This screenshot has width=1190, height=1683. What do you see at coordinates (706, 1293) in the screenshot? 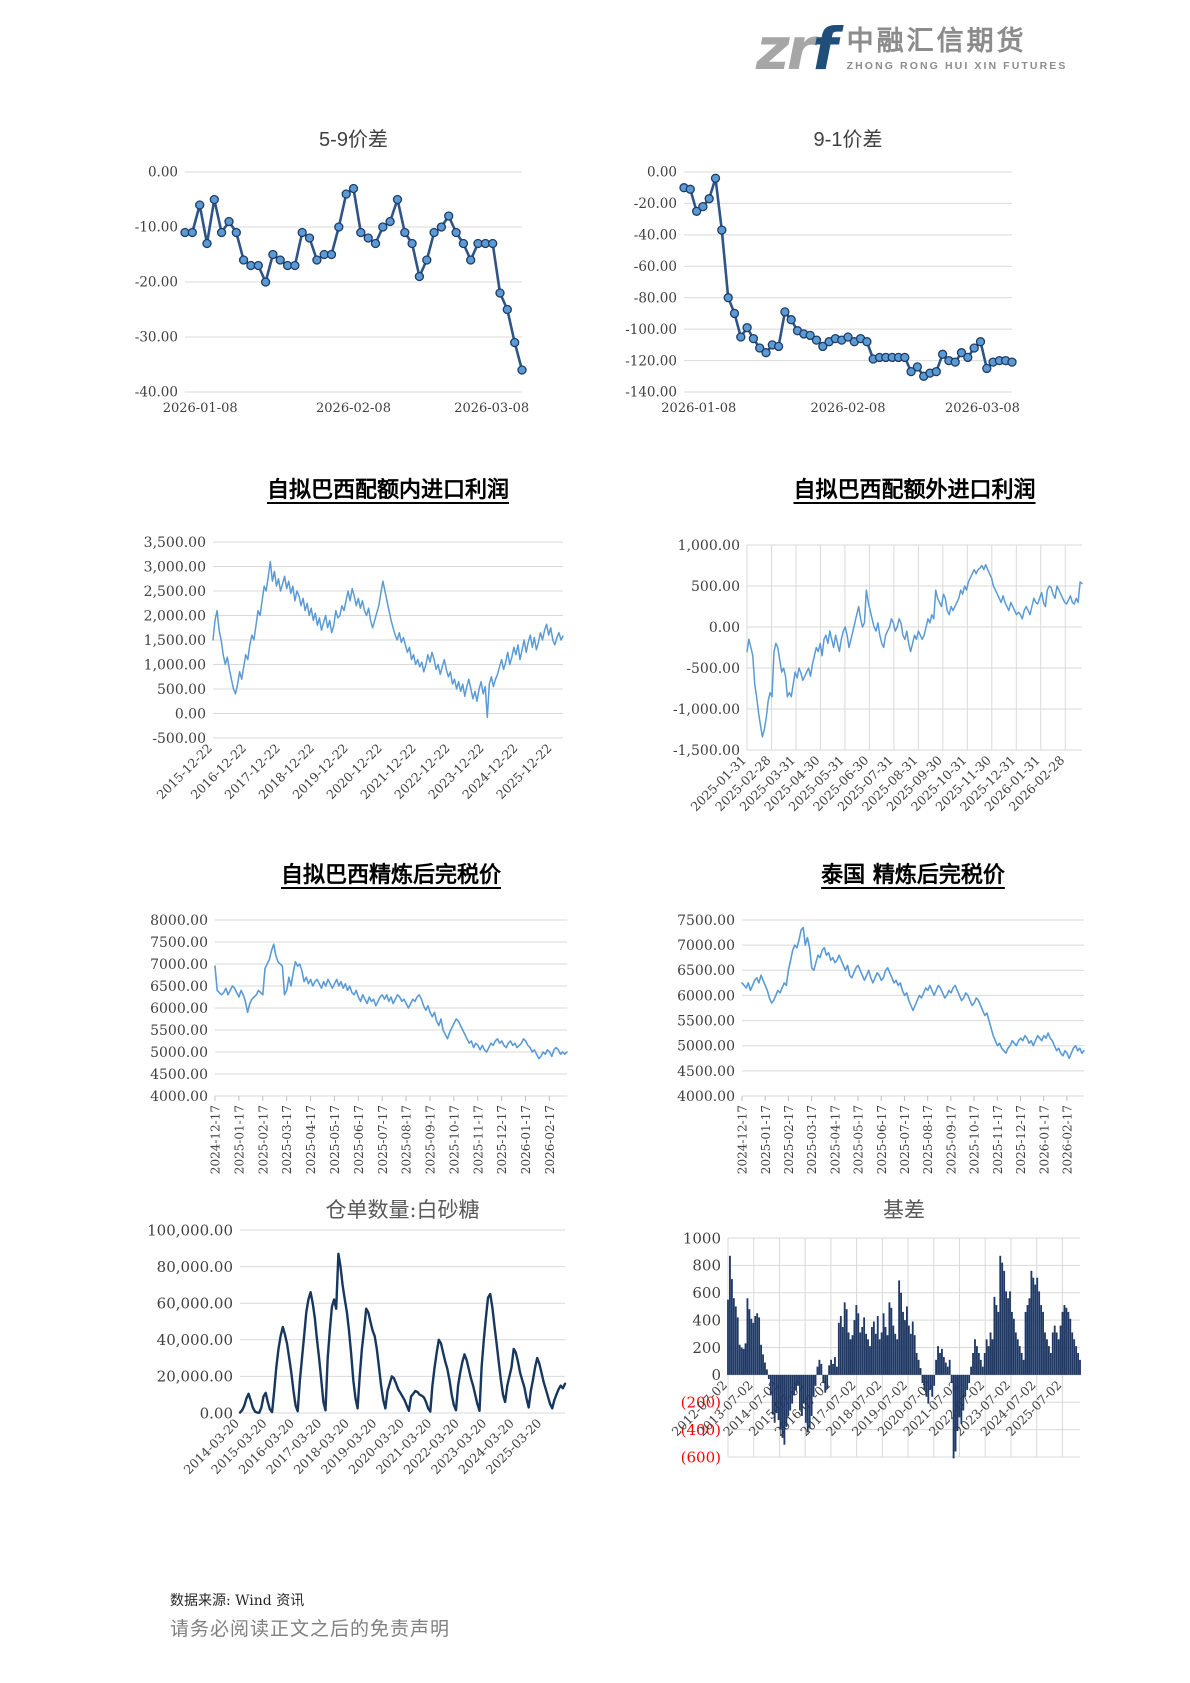
I see `svg-text: 600` at bounding box center [706, 1293].